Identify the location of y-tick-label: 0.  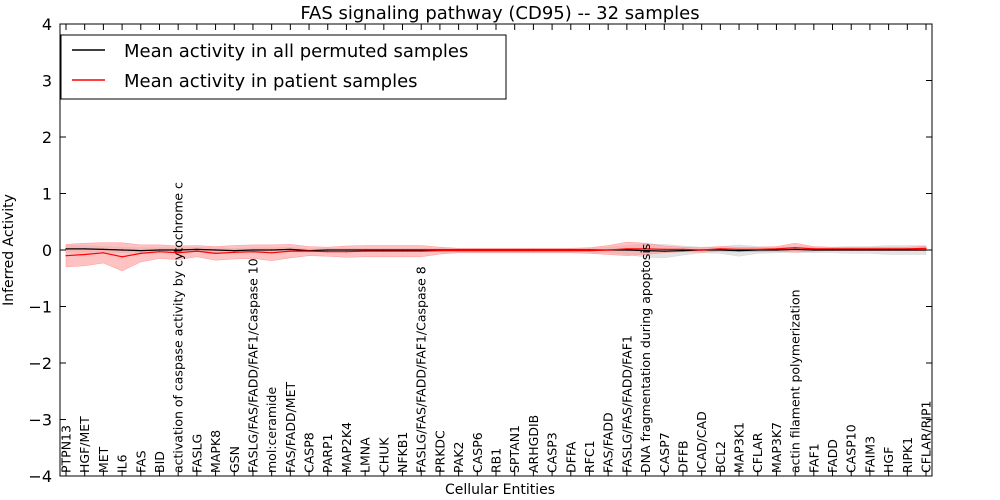
(47, 250).